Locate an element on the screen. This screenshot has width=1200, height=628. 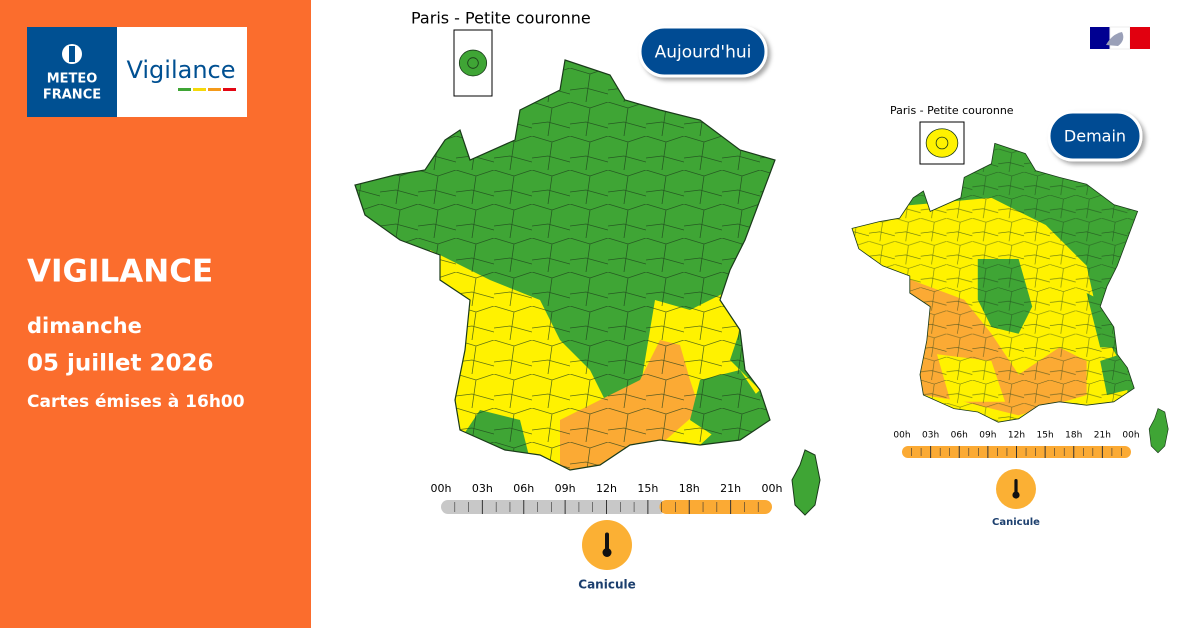
logo-mark is located at coordinates (72, 72).